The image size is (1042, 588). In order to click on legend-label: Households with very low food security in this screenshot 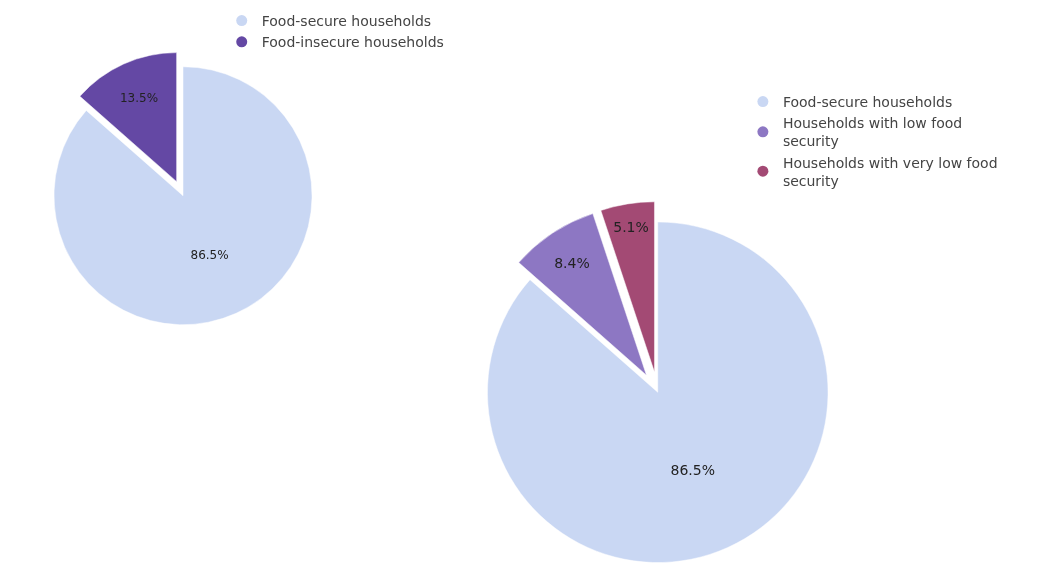, I will do `click(890, 171)`.